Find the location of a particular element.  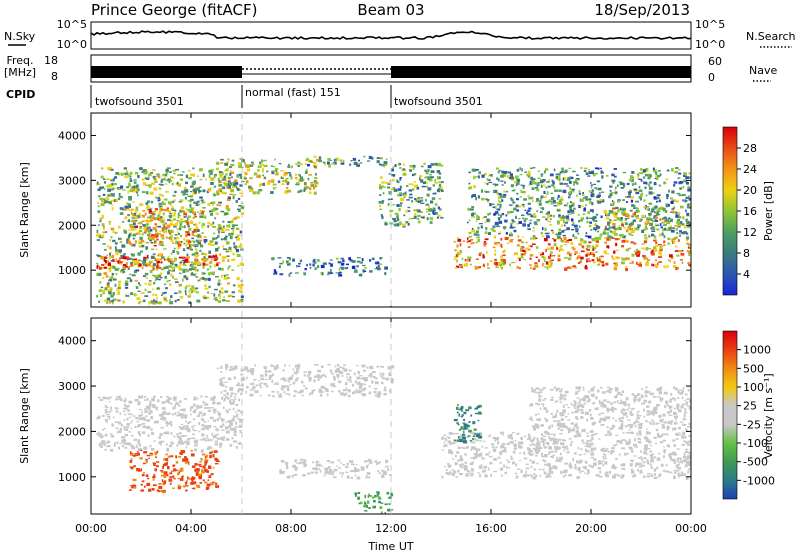

ytick-label: 4000 is located at coordinates (72, 135).